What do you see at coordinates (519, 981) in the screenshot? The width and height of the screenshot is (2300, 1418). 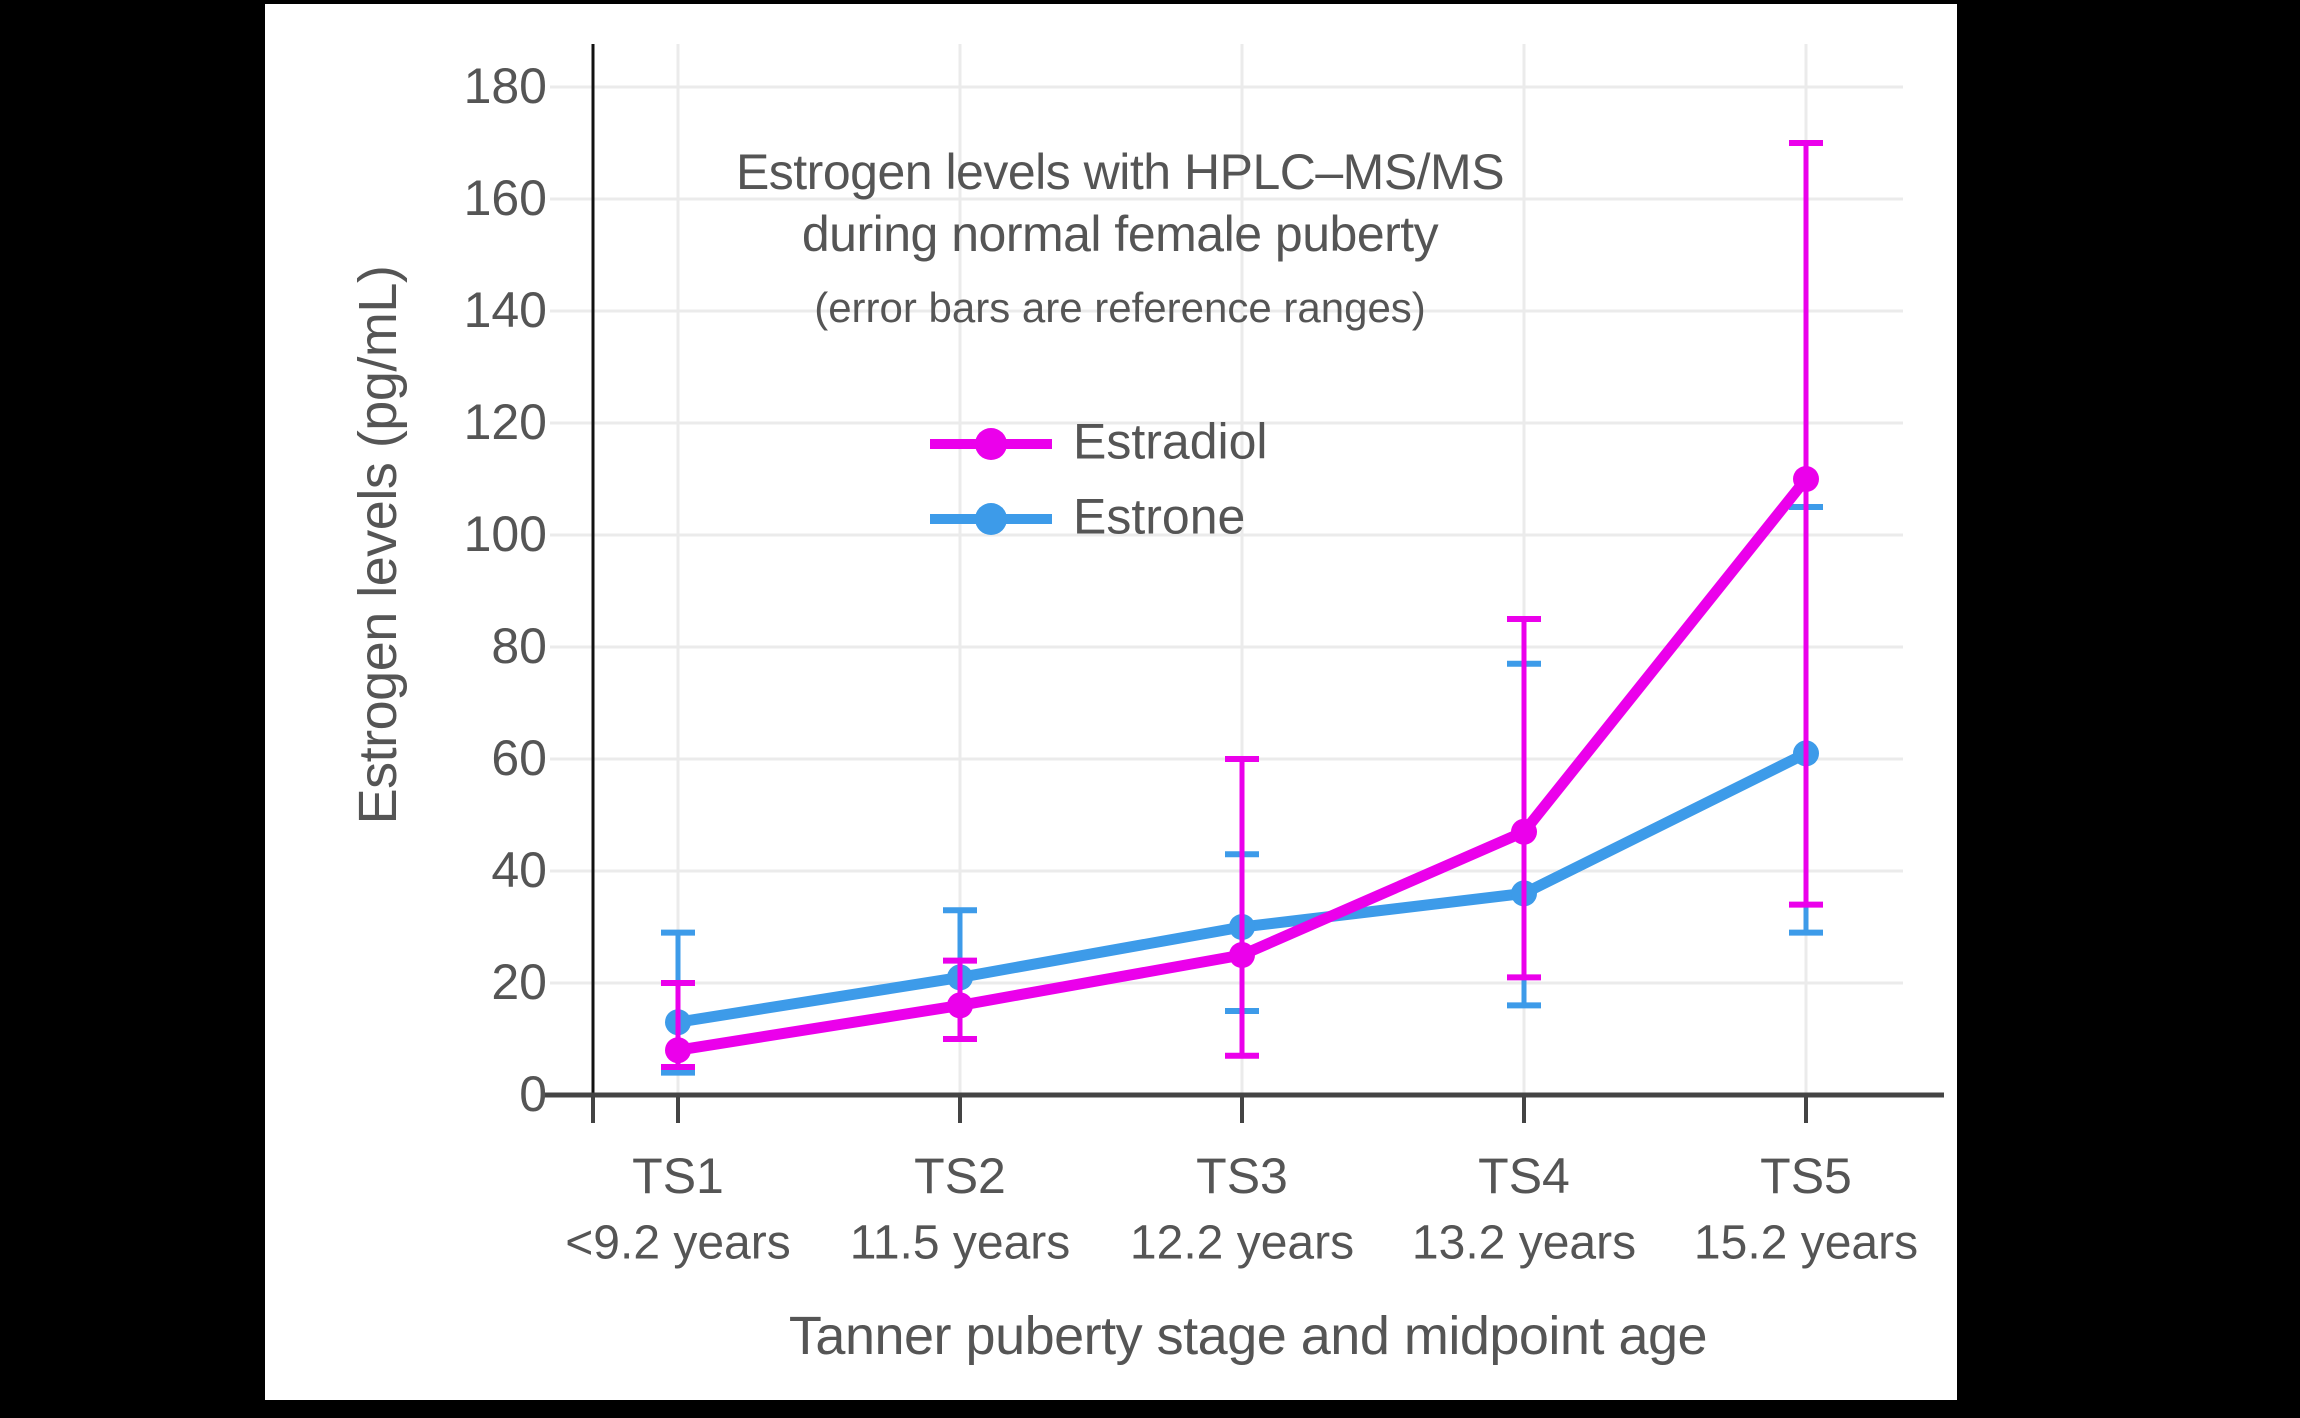 I see `y-tick-label-20: 20` at bounding box center [519, 981].